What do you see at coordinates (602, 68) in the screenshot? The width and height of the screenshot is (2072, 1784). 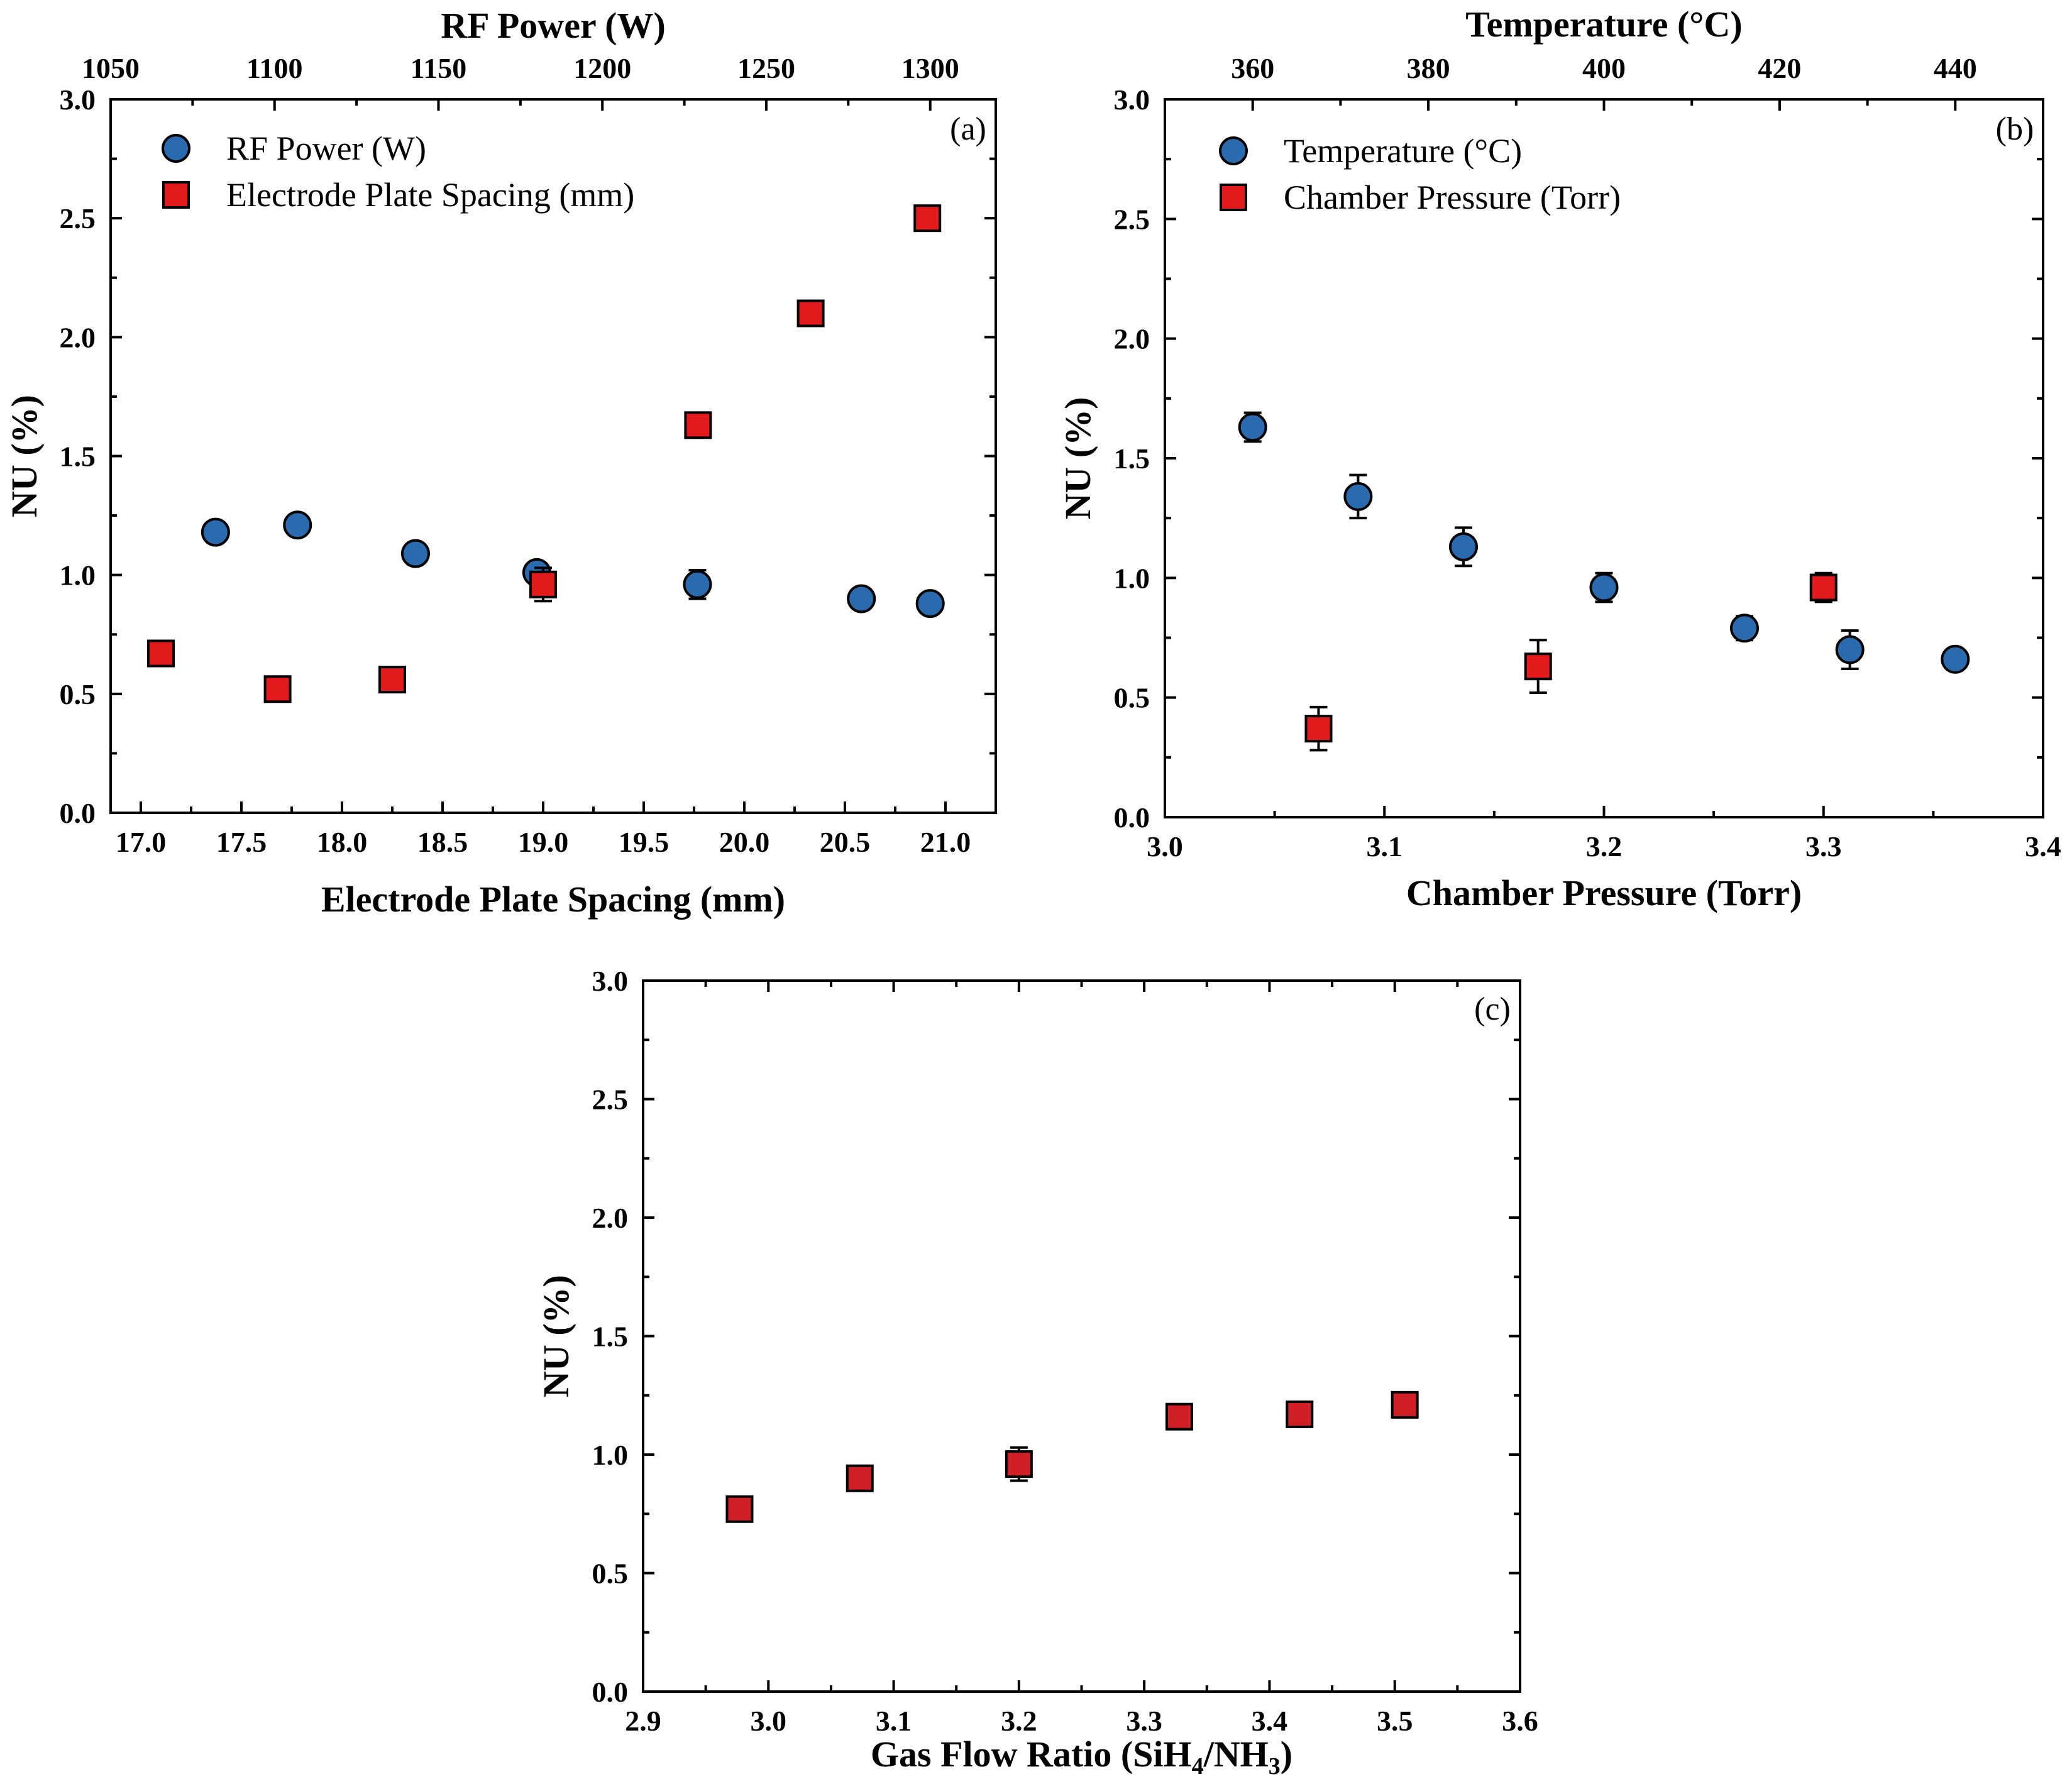 I see `x2-tick-label-1200: 1200` at bounding box center [602, 68].